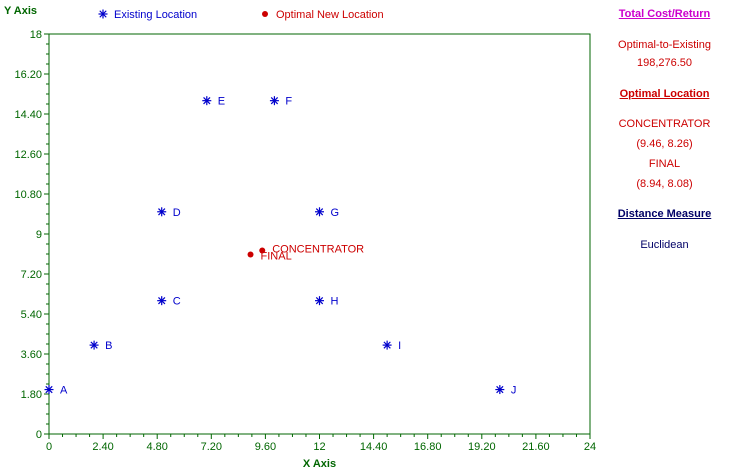 This screenshot has height=474, width=729. Describe the element at coordinates (387, 345) in the screenshot. I see `existing-point-i` at that location.